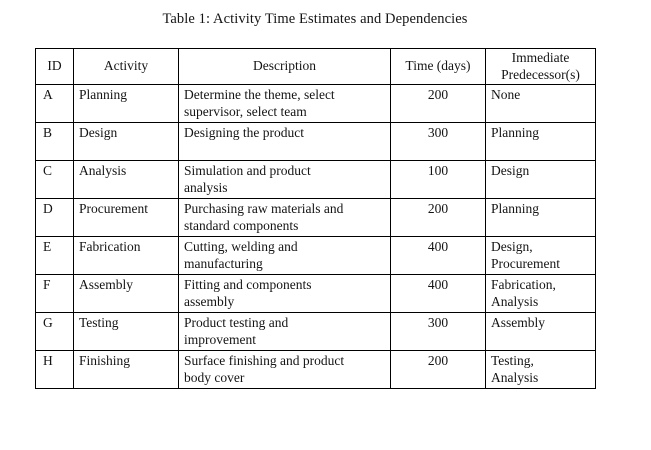 This screenshot has height=450, width=651. I want to click on cell-predecessors: Testing, Analysis, so click(540, 369).